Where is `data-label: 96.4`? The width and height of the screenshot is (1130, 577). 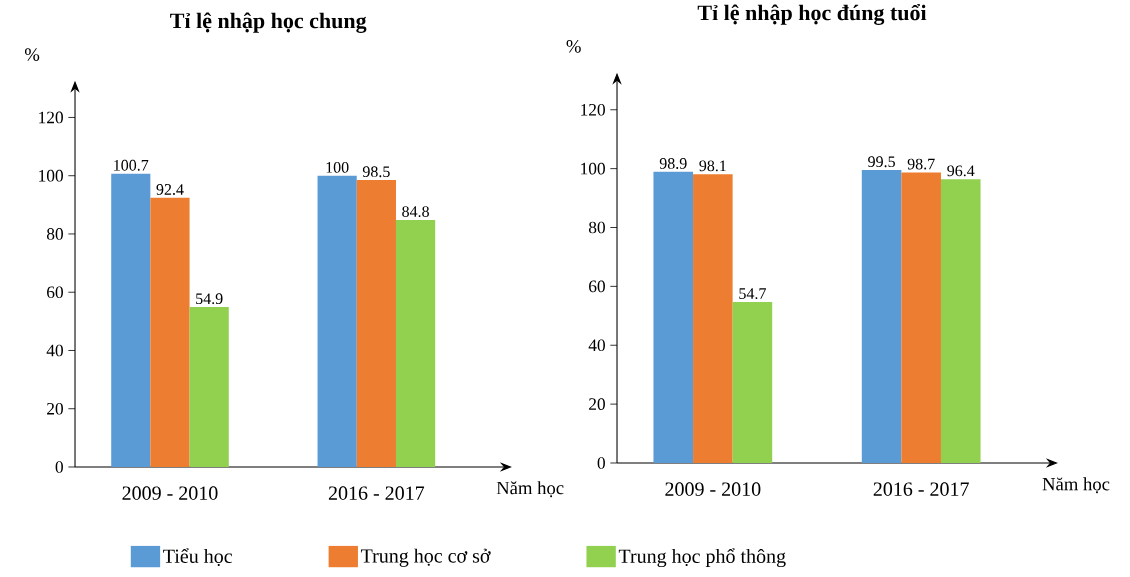 data-label: 96.4 is located at coordinates (961, 171).